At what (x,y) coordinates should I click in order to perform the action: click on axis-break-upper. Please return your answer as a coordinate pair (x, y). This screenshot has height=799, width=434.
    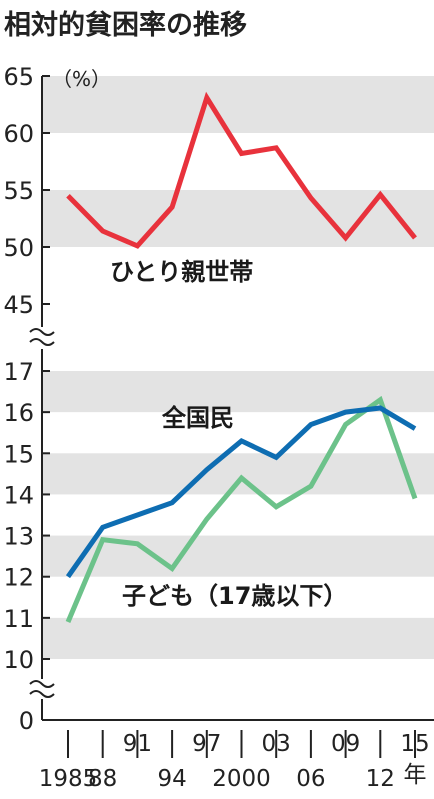
    Looking at the image, I should click on (42, 337).